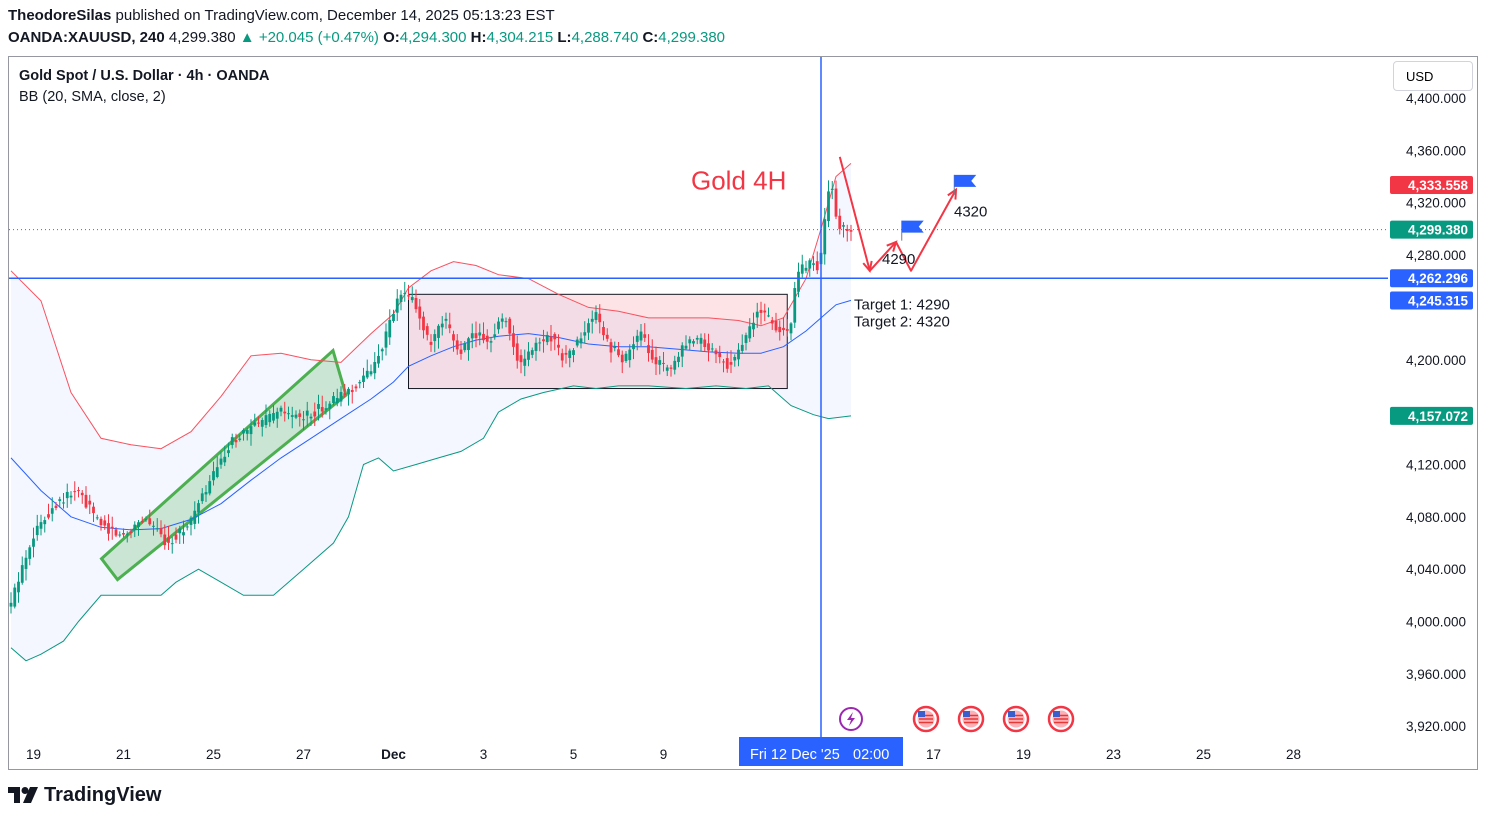 This screenshot has width=1488, height=818. What do you see at coordinates (1438, 185) in the screenshot?
I see `price-label-text: 4,333.558` at bounding box center [1438, 185].